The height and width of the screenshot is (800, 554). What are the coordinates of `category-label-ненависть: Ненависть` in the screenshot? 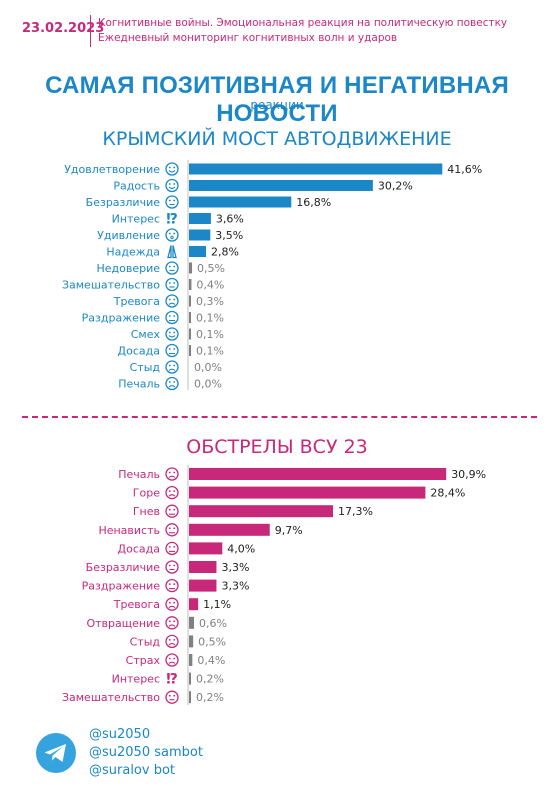 It's located at (129, 530).